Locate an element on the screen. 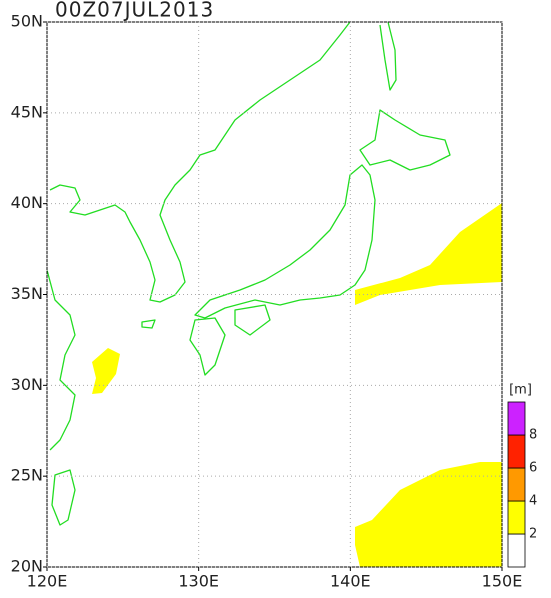 This screenshot has height=598, width=551. y-tick-label: 50N is located at coordinates (27, 21).